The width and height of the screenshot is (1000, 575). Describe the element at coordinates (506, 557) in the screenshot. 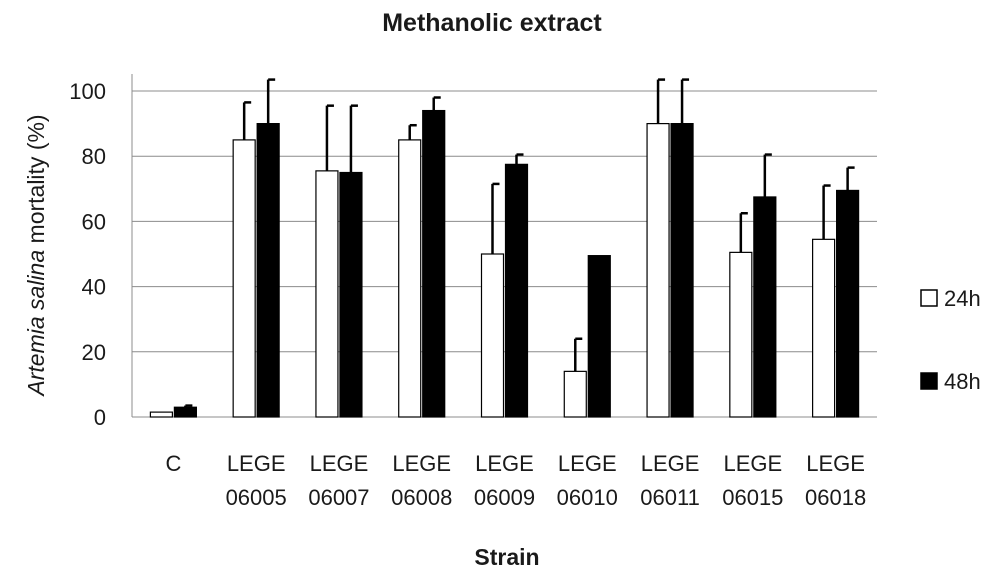

I see `x-axis-label: Strain` at that location.